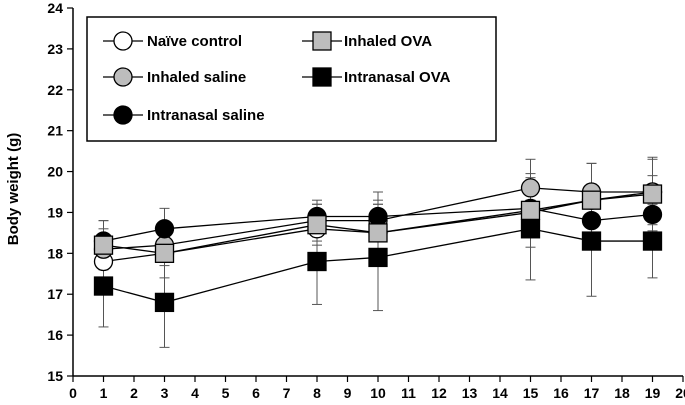 The width and height of the screenshot is (685, 405). What do you see at coordinates (653, 393) in the screenshot?
I see `x-tick-label: 19` at bounding box center [653, 393].